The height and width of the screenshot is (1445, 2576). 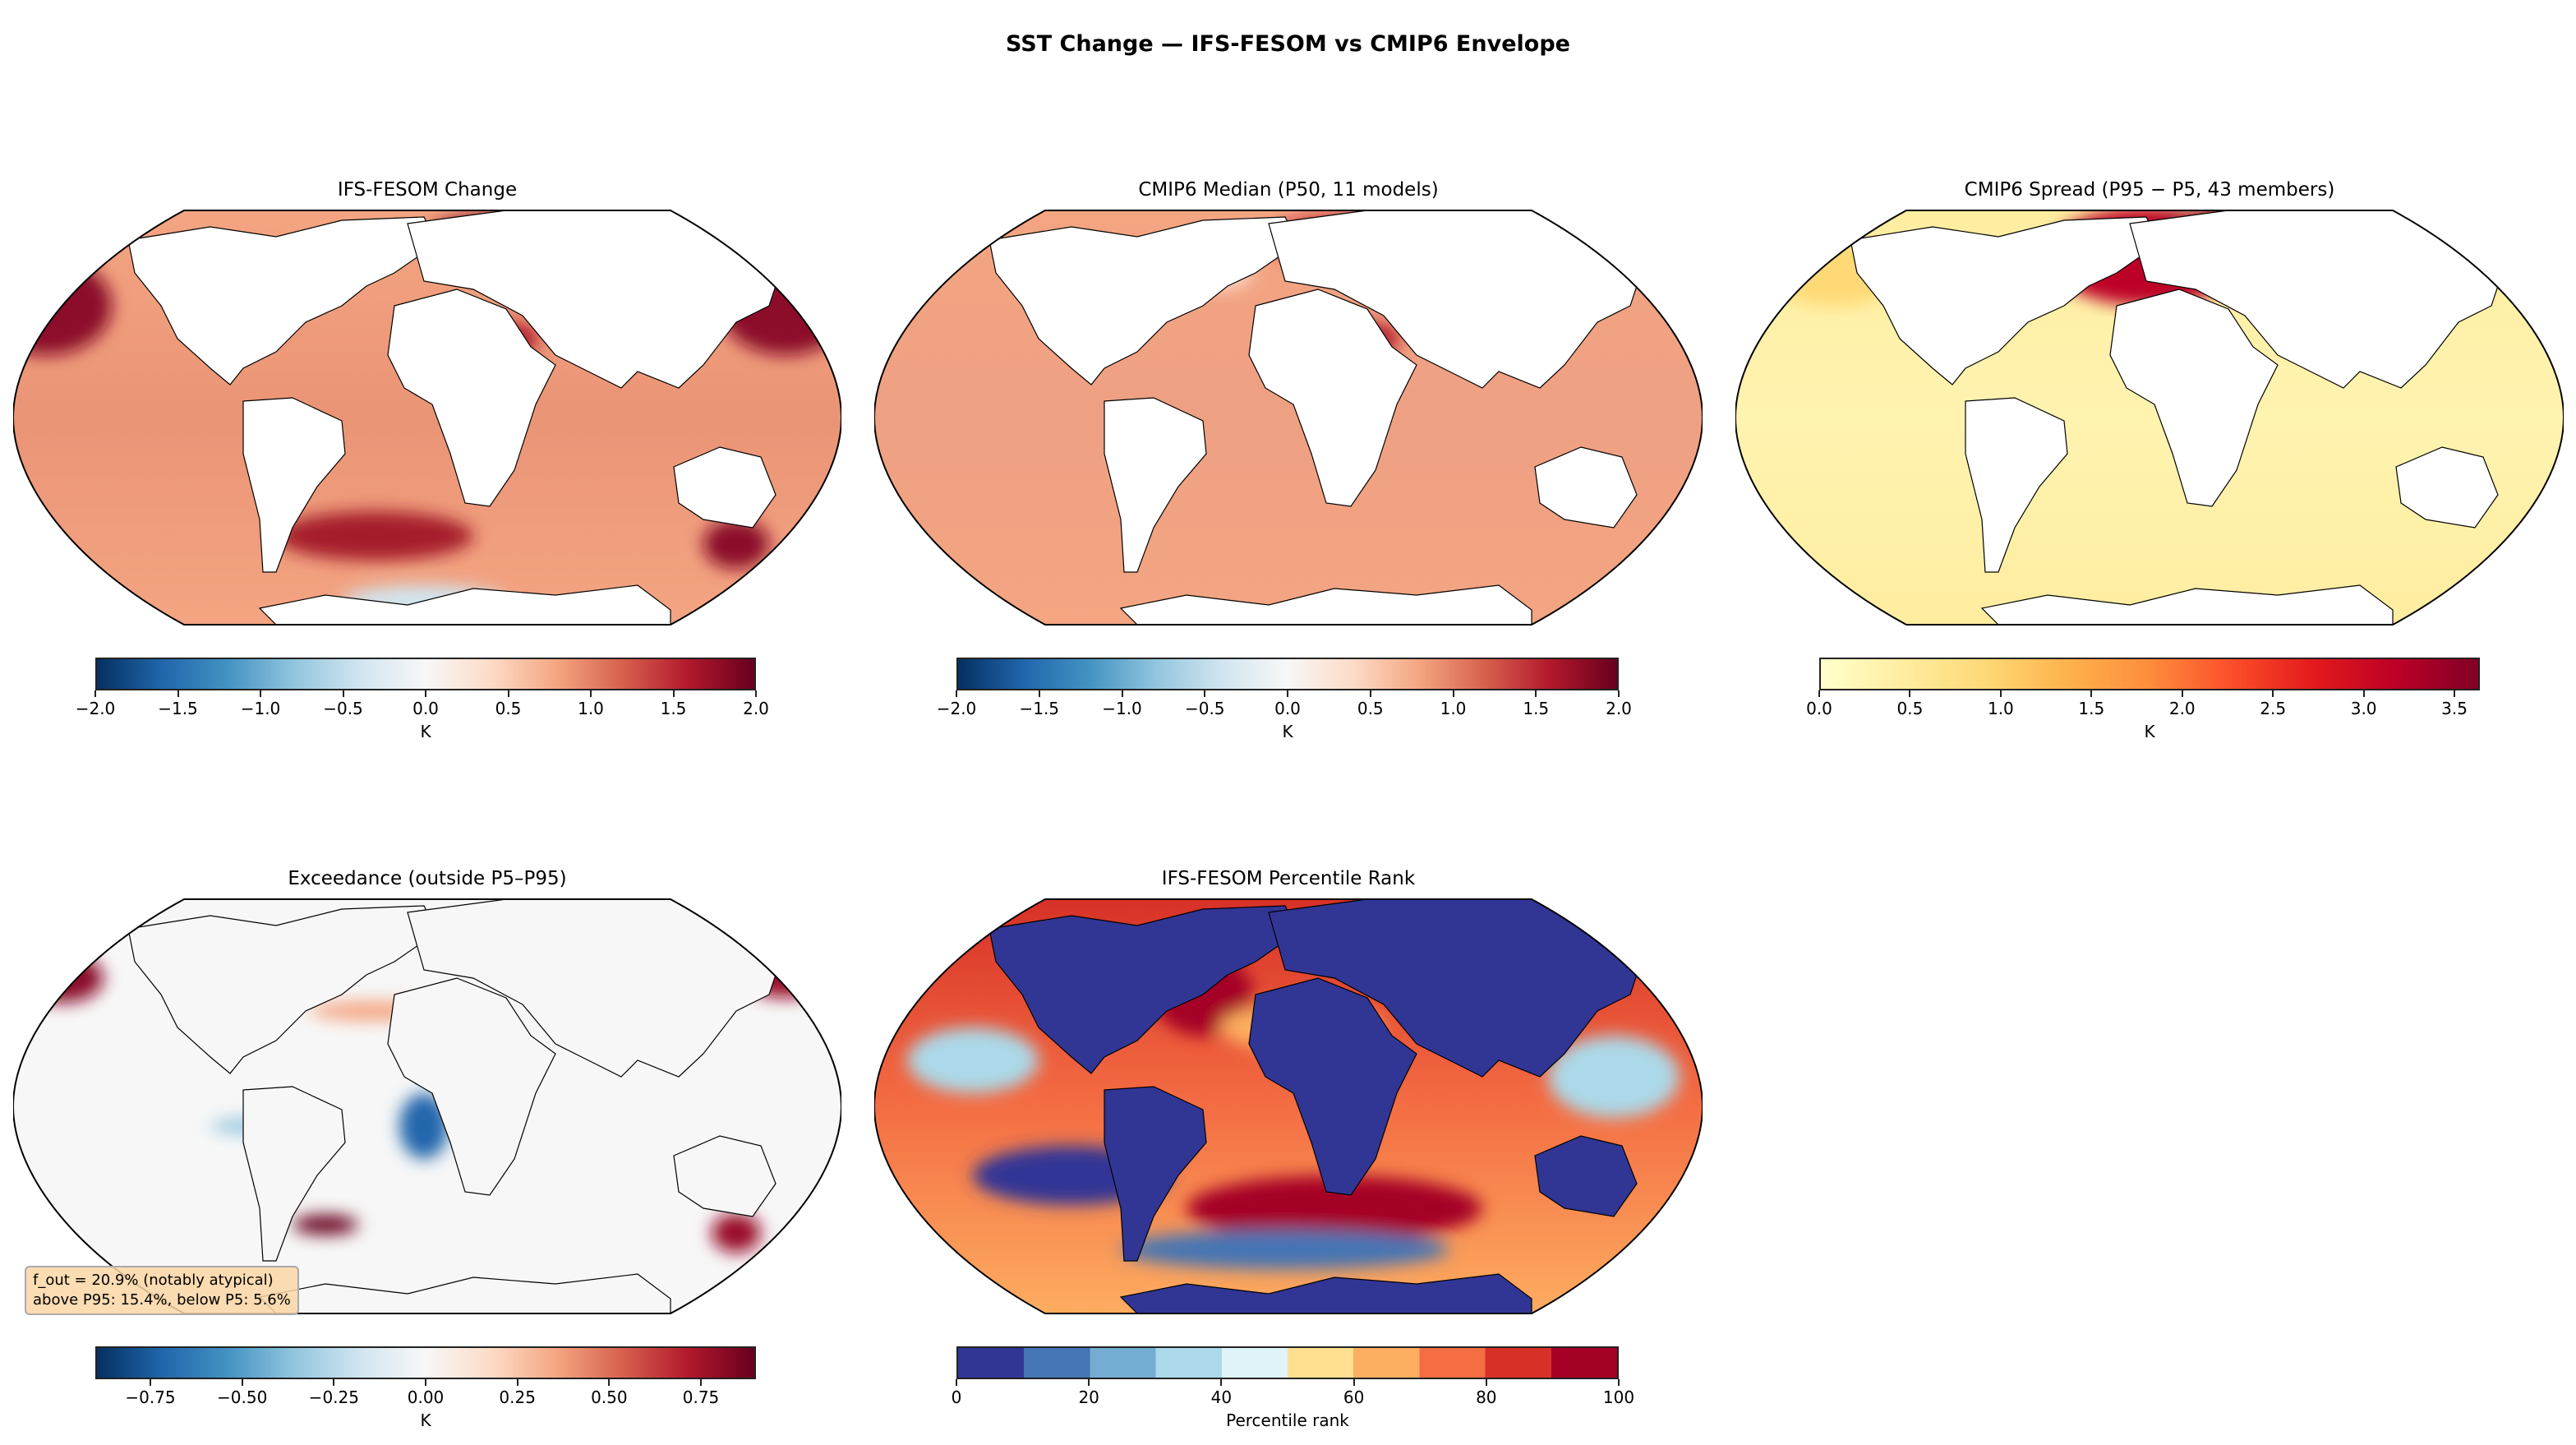 I want to click on colorbar-tick-label: 20, so click(x=1088, y=1397).